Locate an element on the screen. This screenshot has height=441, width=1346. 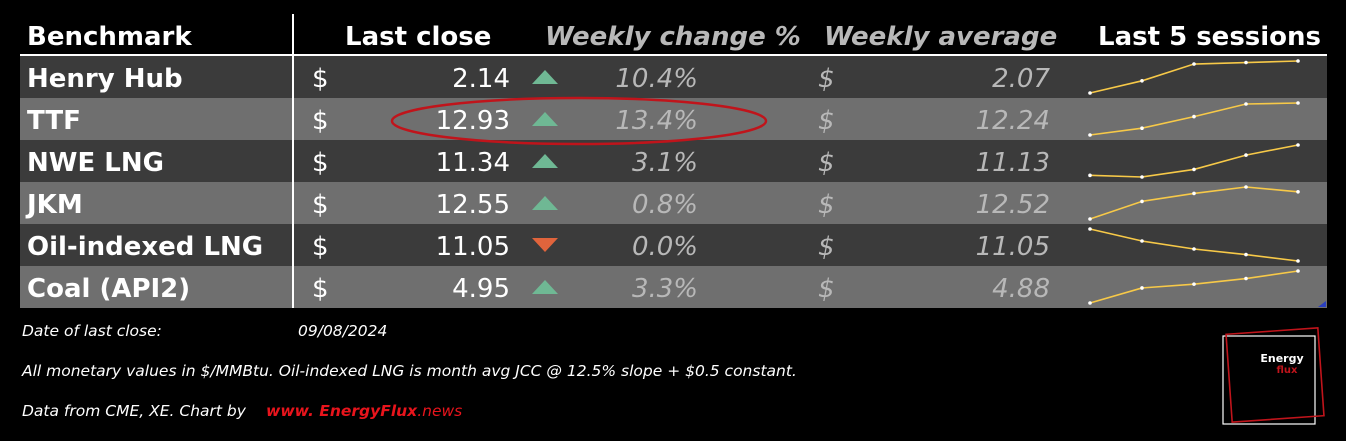
close-value: 4.95 is located at coordinates (481, 289).